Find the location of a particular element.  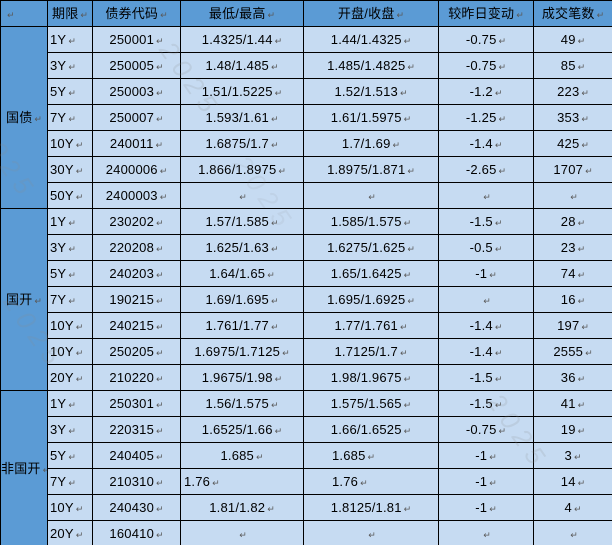

cell-trade-count: 223 ↵ is located at coordinates (572, 91).